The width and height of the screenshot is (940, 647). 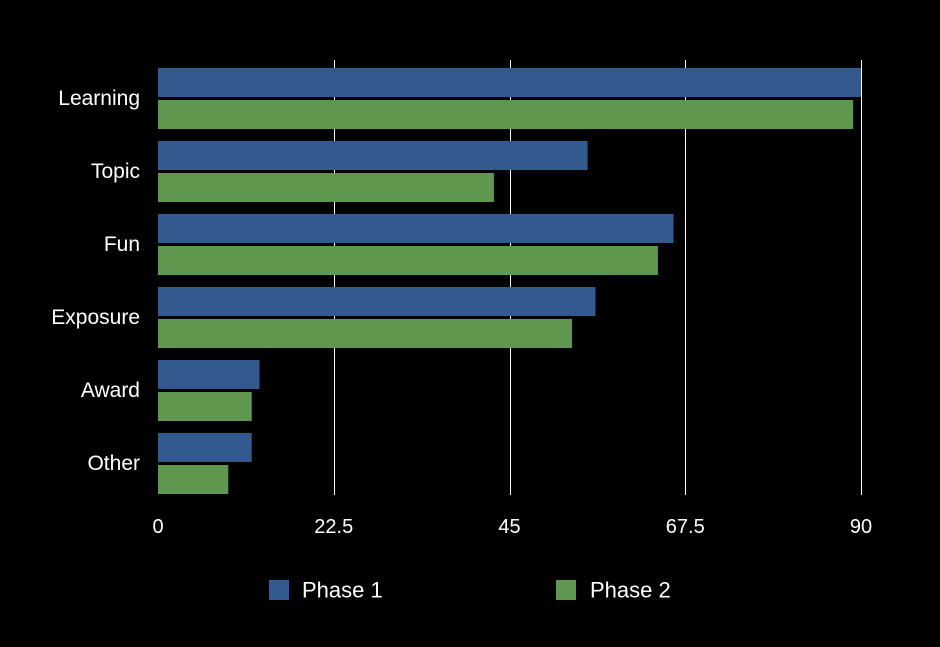 What do you see at coordinates (95, 317) in the screenshot?
I see `category-label-exposure: Exposure` at bounding box center [95, 317].